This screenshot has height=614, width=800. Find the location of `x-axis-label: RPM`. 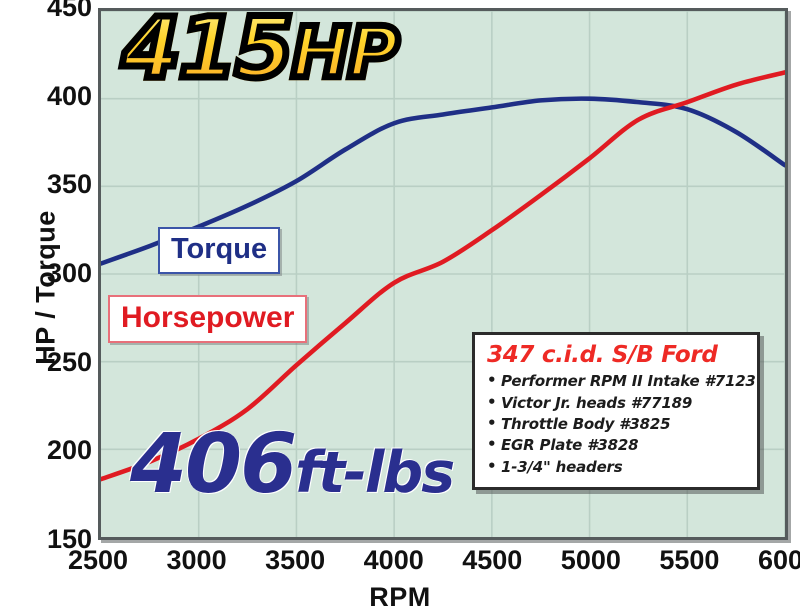

x-axis-label: RPM is located at coordinates (400, 597).